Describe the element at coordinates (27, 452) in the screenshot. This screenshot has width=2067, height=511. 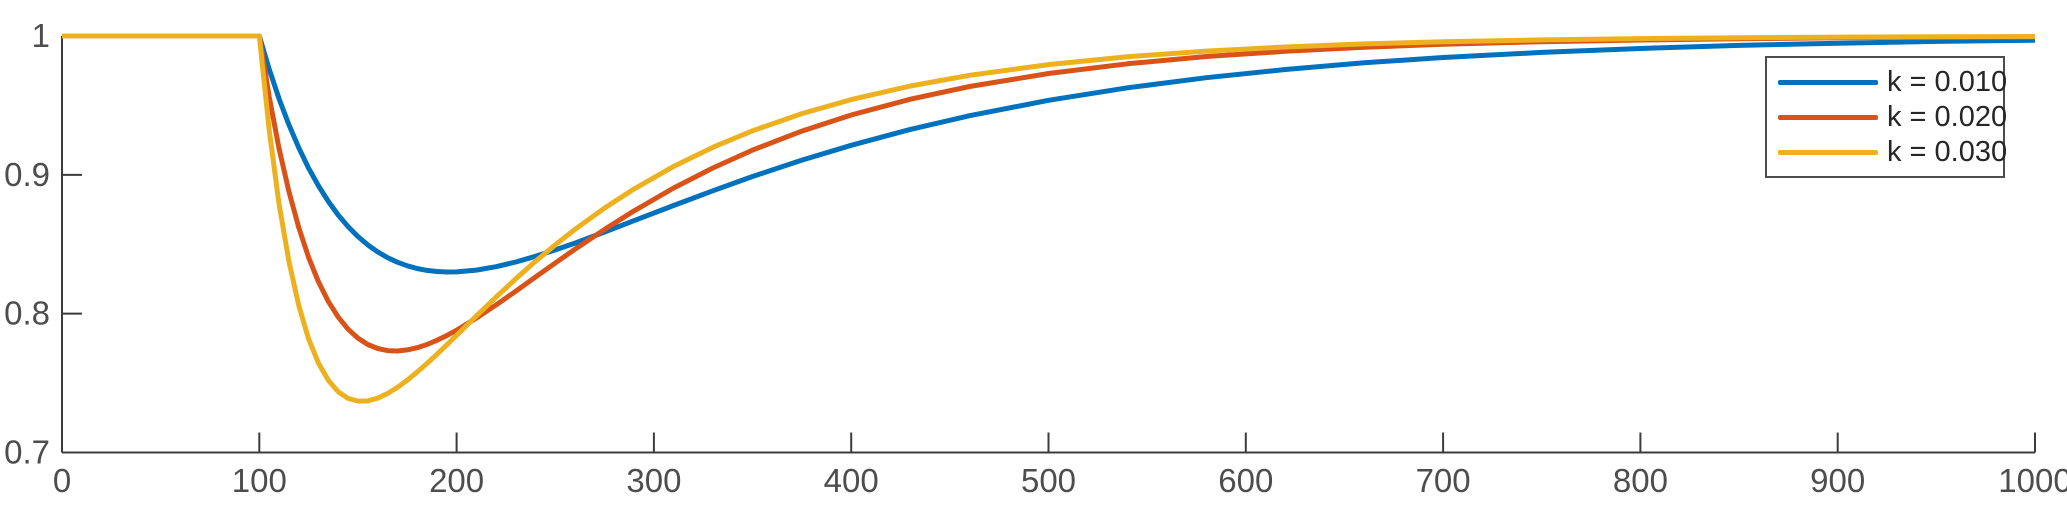
I see `y-tick-label: 0.7` at that location.